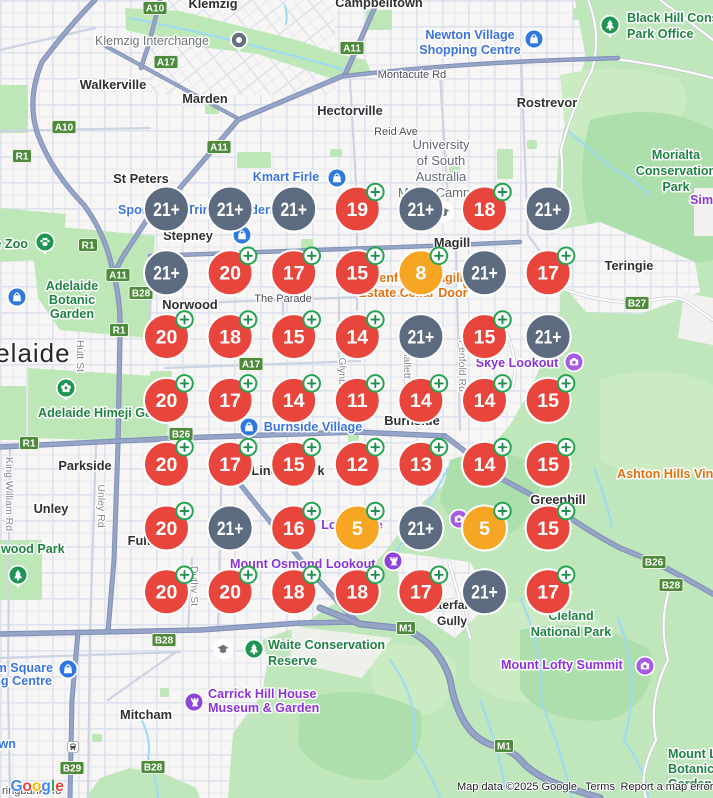 Image resolution: width=713 pixels, height=798 pixels. What do you see at coordinates (212, 5) in the screenshot?
I see `svg-text: Klemzig` at bounding box center [212, 5].